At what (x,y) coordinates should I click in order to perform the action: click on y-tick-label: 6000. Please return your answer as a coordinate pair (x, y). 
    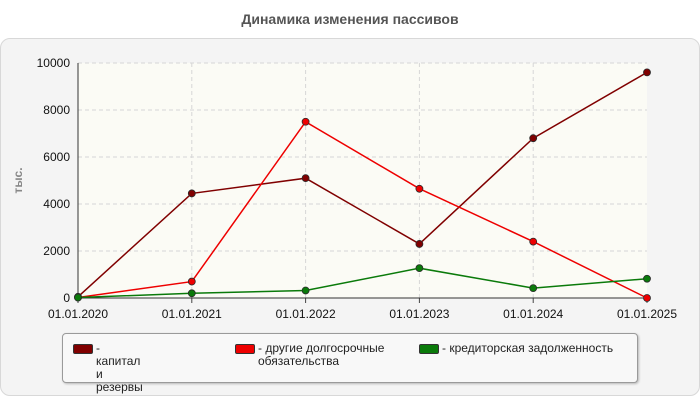
    Looking at the image, I should click on (56, 157).